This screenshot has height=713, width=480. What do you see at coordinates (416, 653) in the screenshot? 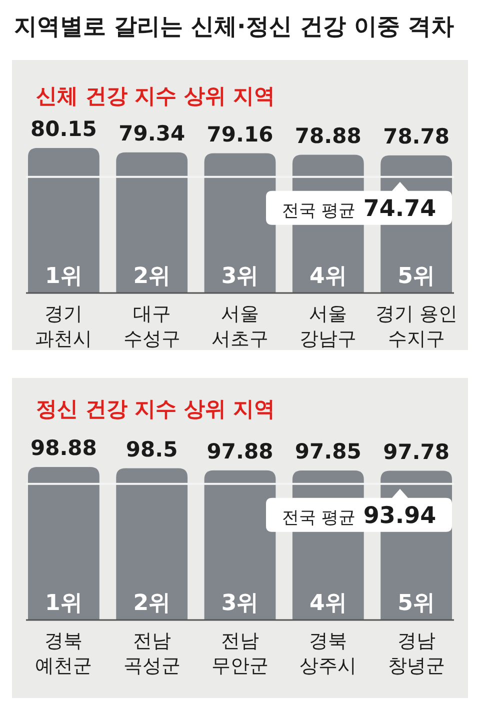
I see `x-tick-label: 경남 창녕군` at bounding box center [416, 653].